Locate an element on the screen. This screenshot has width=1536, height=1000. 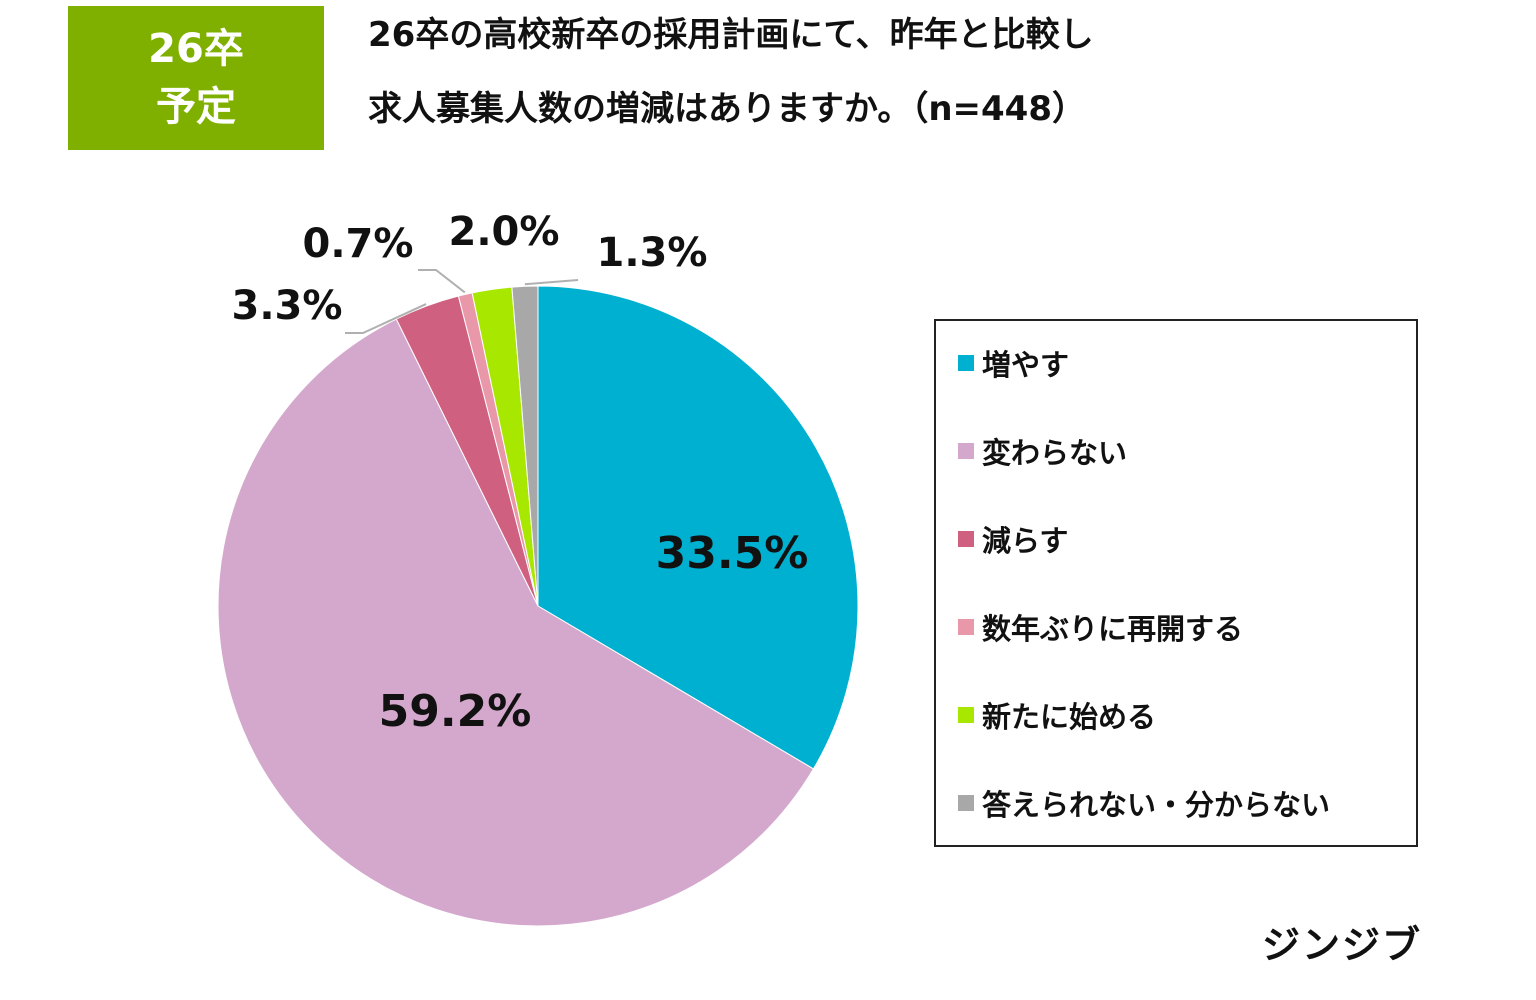
legend-item-decrease: 減らす is located at coordinates (1013, 539).